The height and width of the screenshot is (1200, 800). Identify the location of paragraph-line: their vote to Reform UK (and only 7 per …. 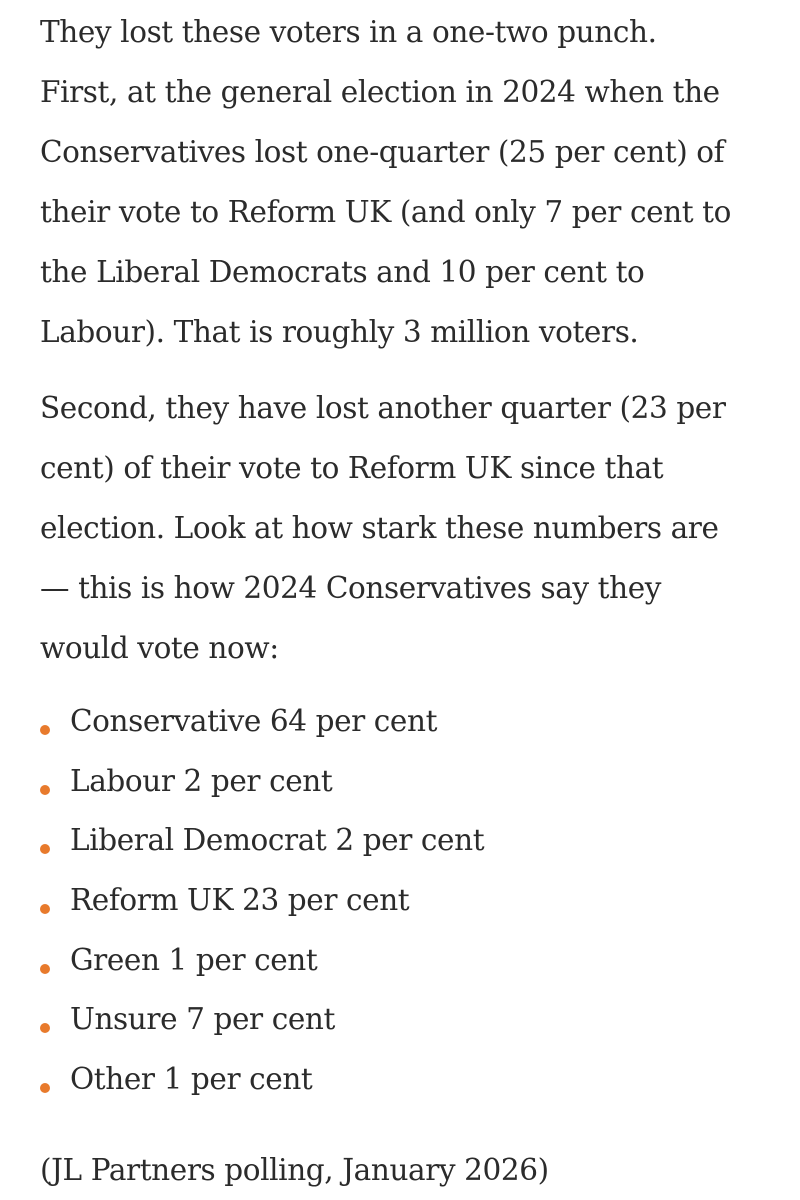
(386, 212).